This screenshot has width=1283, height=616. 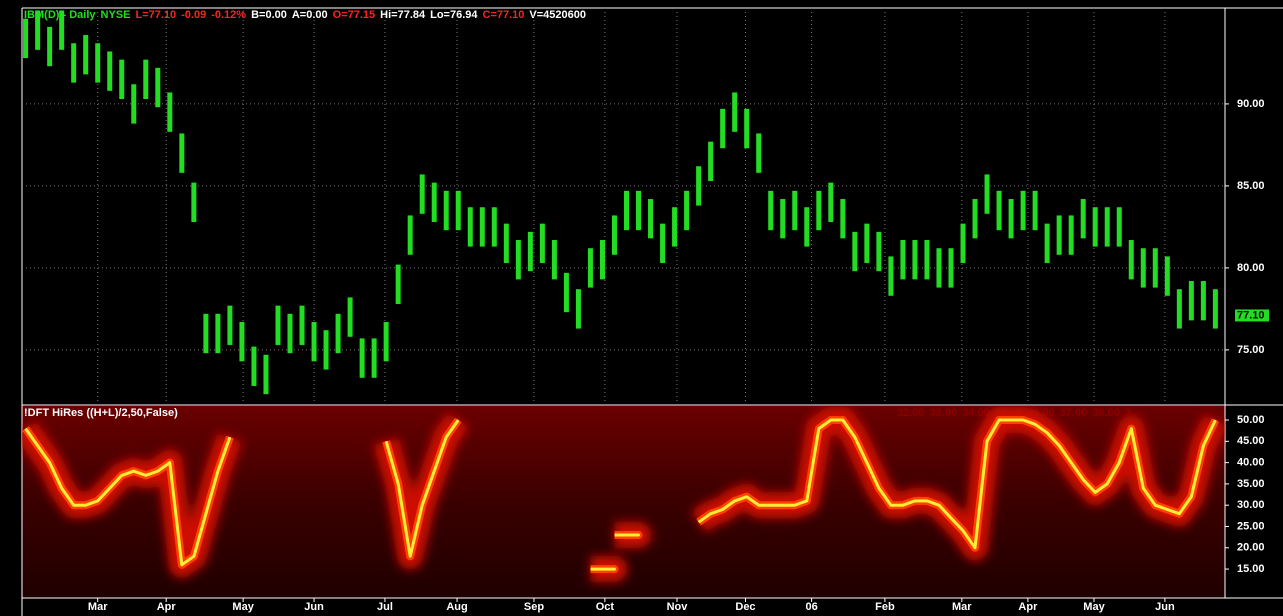 I want to click on header-item: O=77.15, so click(x=354, y=15).